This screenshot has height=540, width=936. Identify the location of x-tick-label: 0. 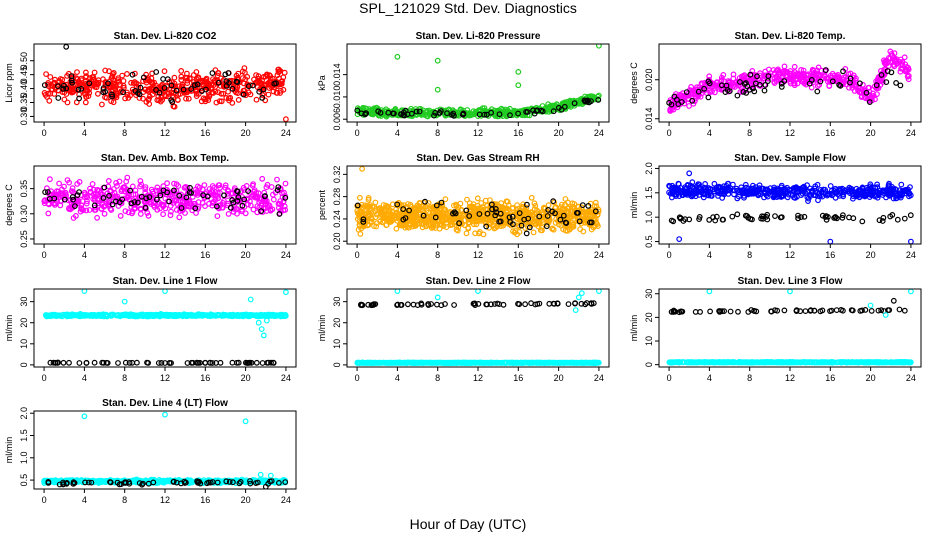
(357, 133).